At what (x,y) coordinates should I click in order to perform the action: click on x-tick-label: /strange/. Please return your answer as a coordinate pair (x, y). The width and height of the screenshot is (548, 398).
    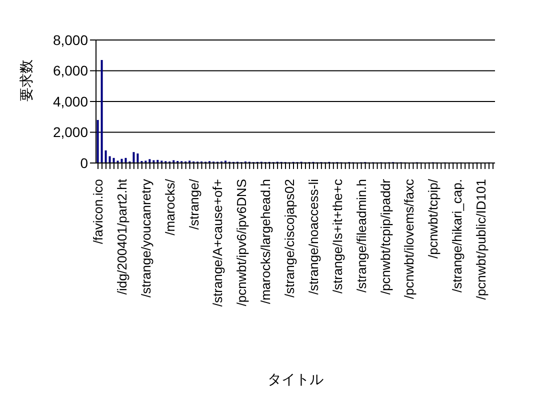
    Looking at the image, I should click on (194, 204).